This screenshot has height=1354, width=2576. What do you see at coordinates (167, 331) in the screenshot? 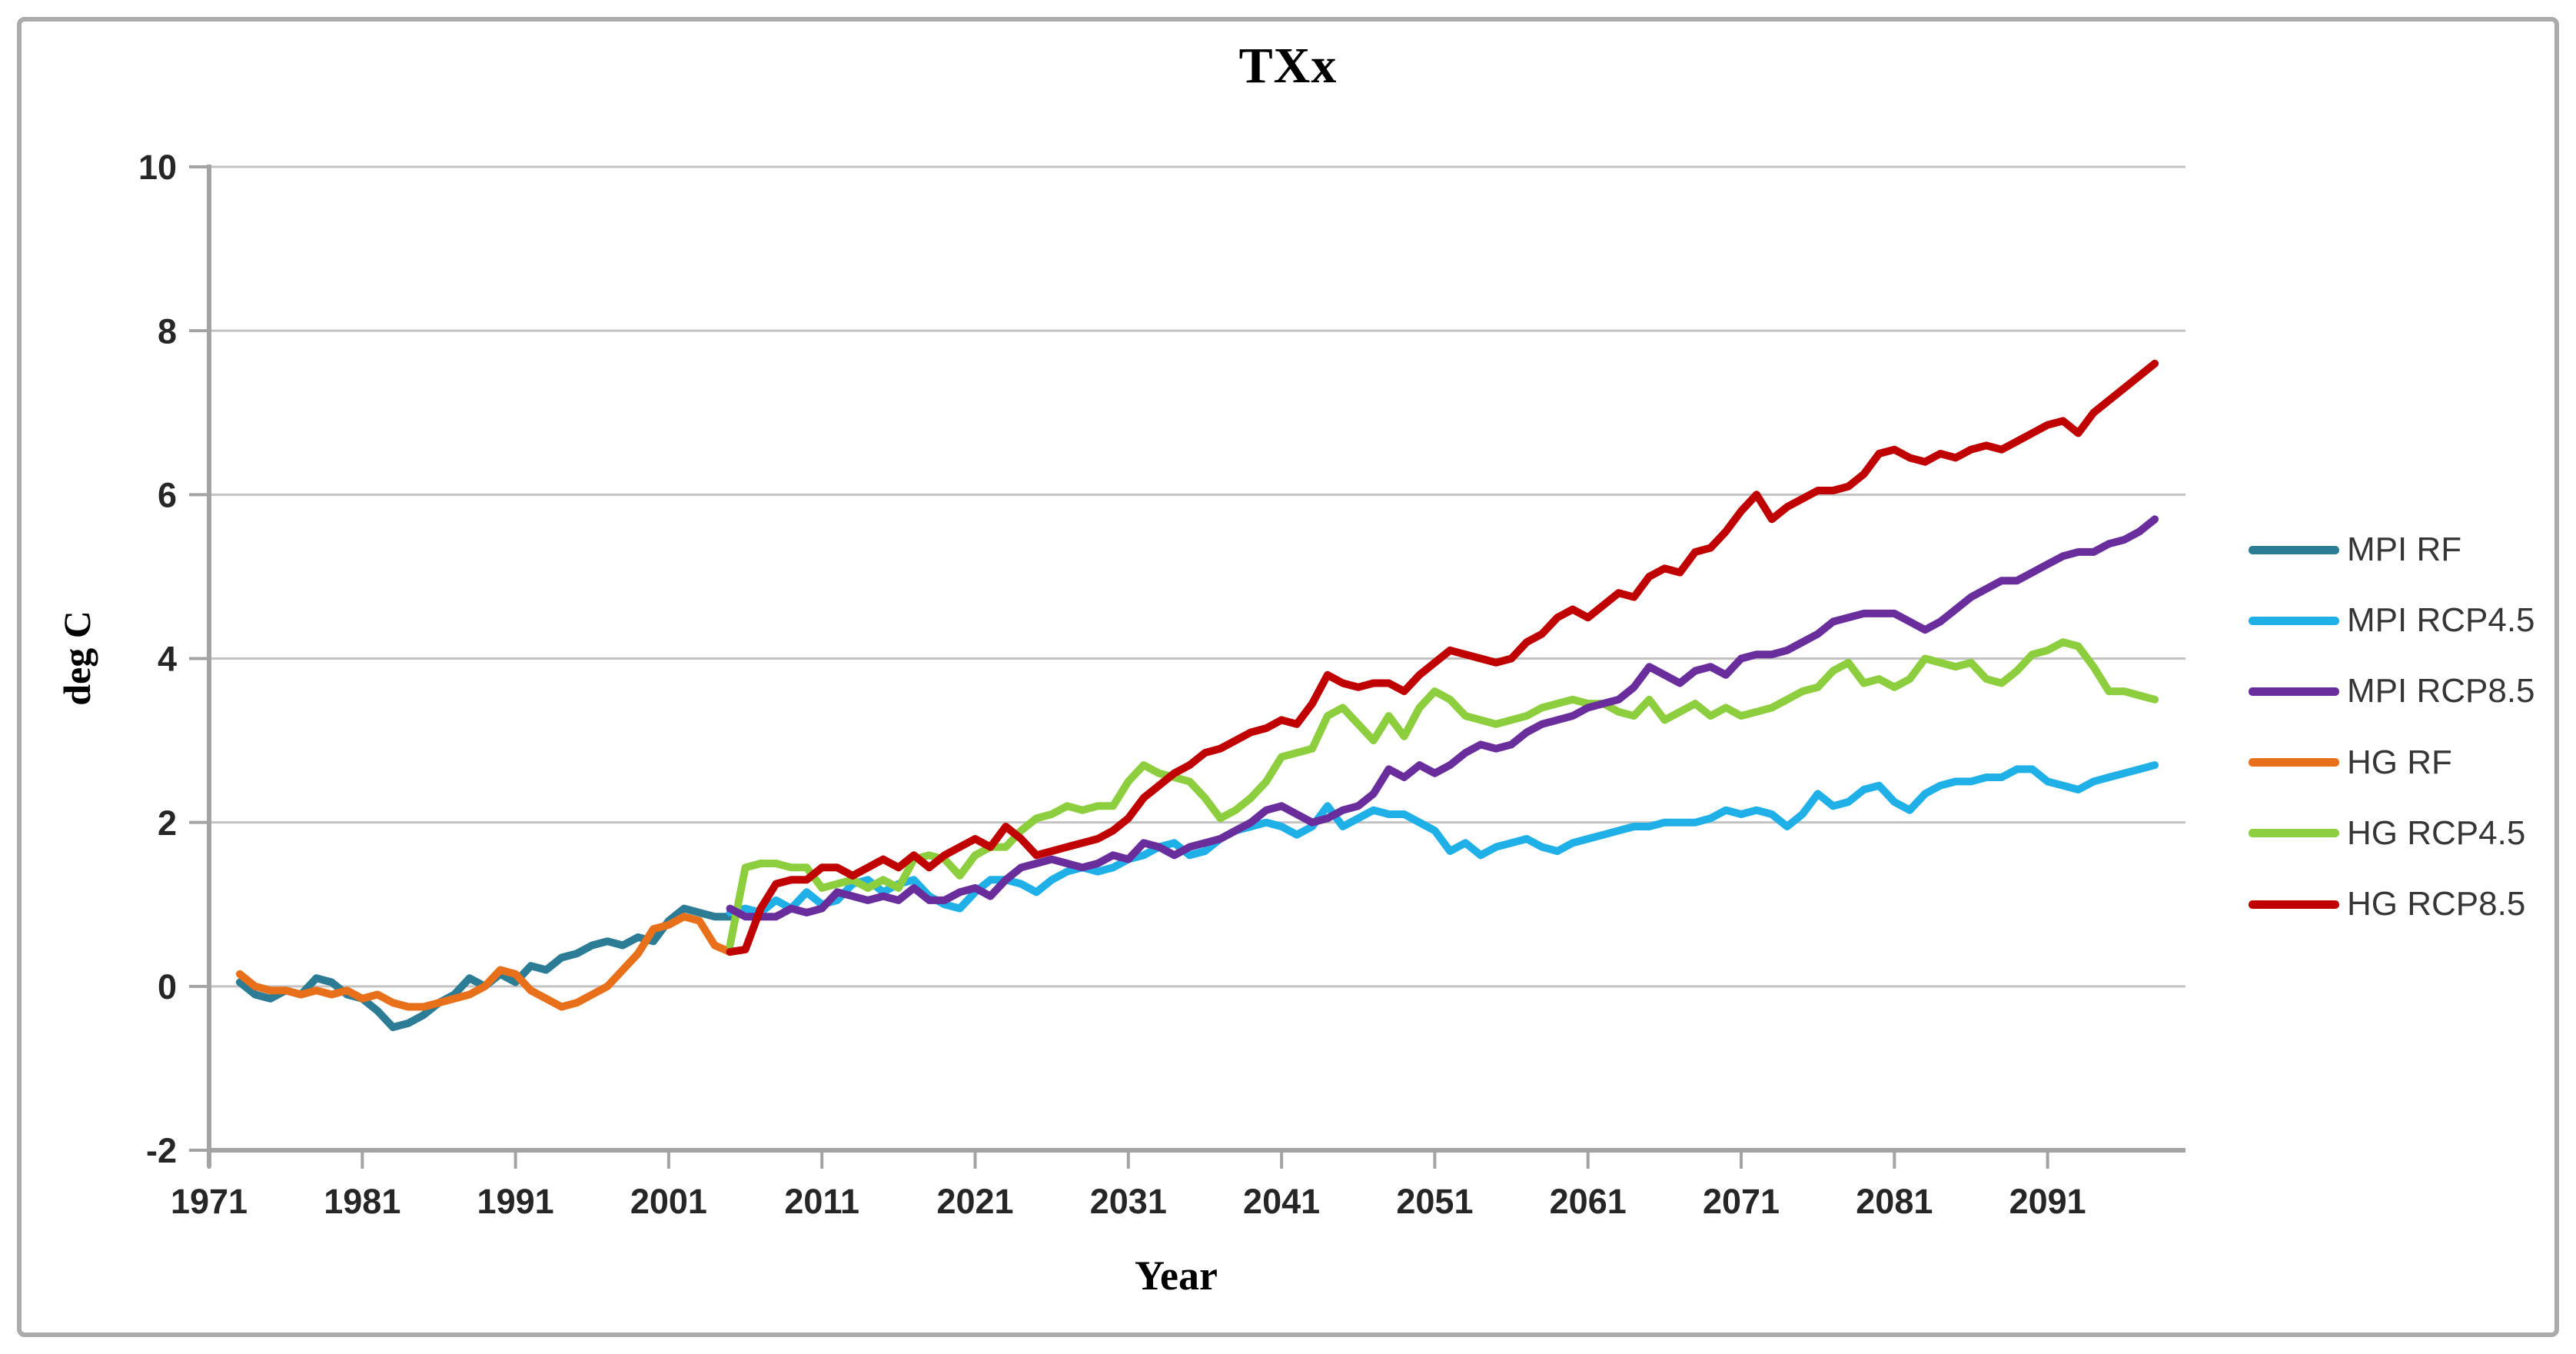
I see `y-tick-label: 8` at bounding box center [167, 331].